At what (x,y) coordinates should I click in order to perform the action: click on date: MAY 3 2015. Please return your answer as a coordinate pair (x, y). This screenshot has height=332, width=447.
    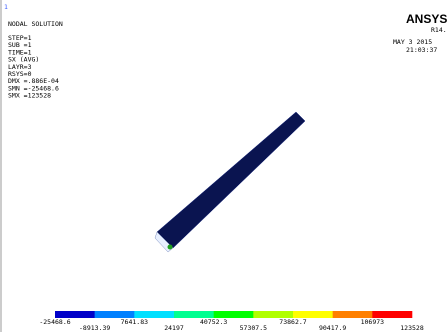
    Looking at the image, I should click on (412, 42).